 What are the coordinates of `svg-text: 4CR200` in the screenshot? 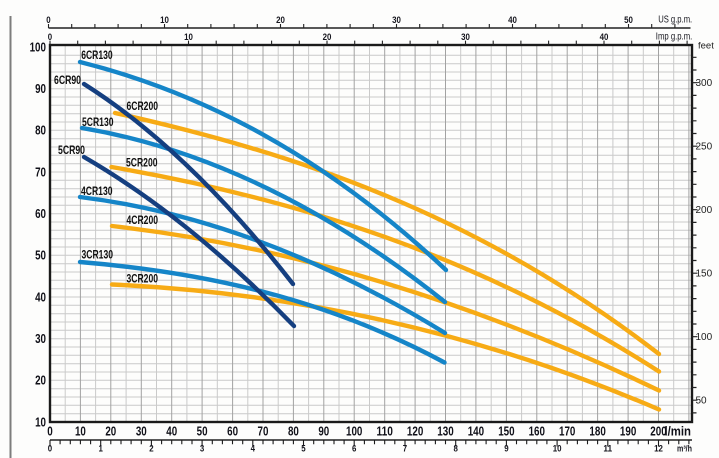 It's located at (143, 221).